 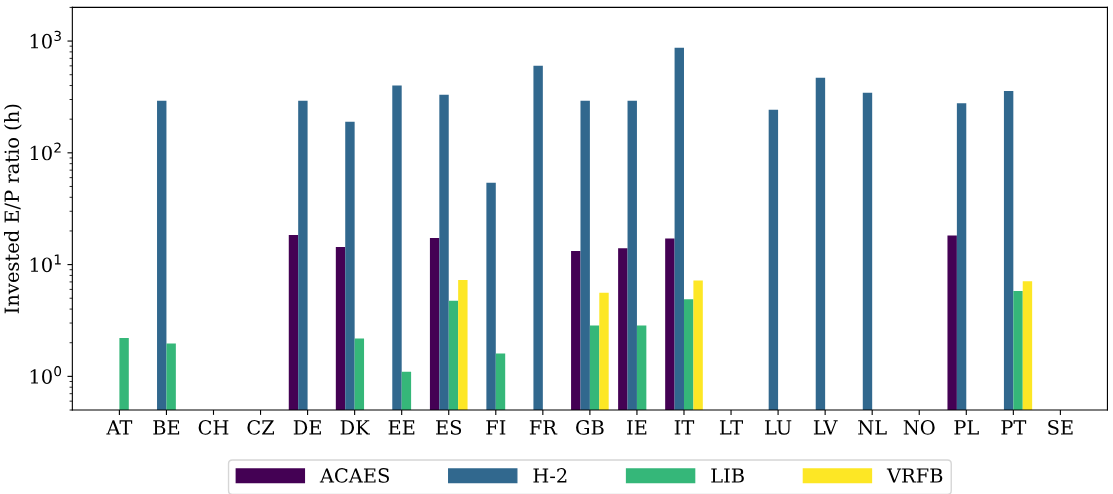 What do you see at coordinates (825, 427) in the screenshot?
I see `x-tick-label: LV` at bounding box center [825, 427].